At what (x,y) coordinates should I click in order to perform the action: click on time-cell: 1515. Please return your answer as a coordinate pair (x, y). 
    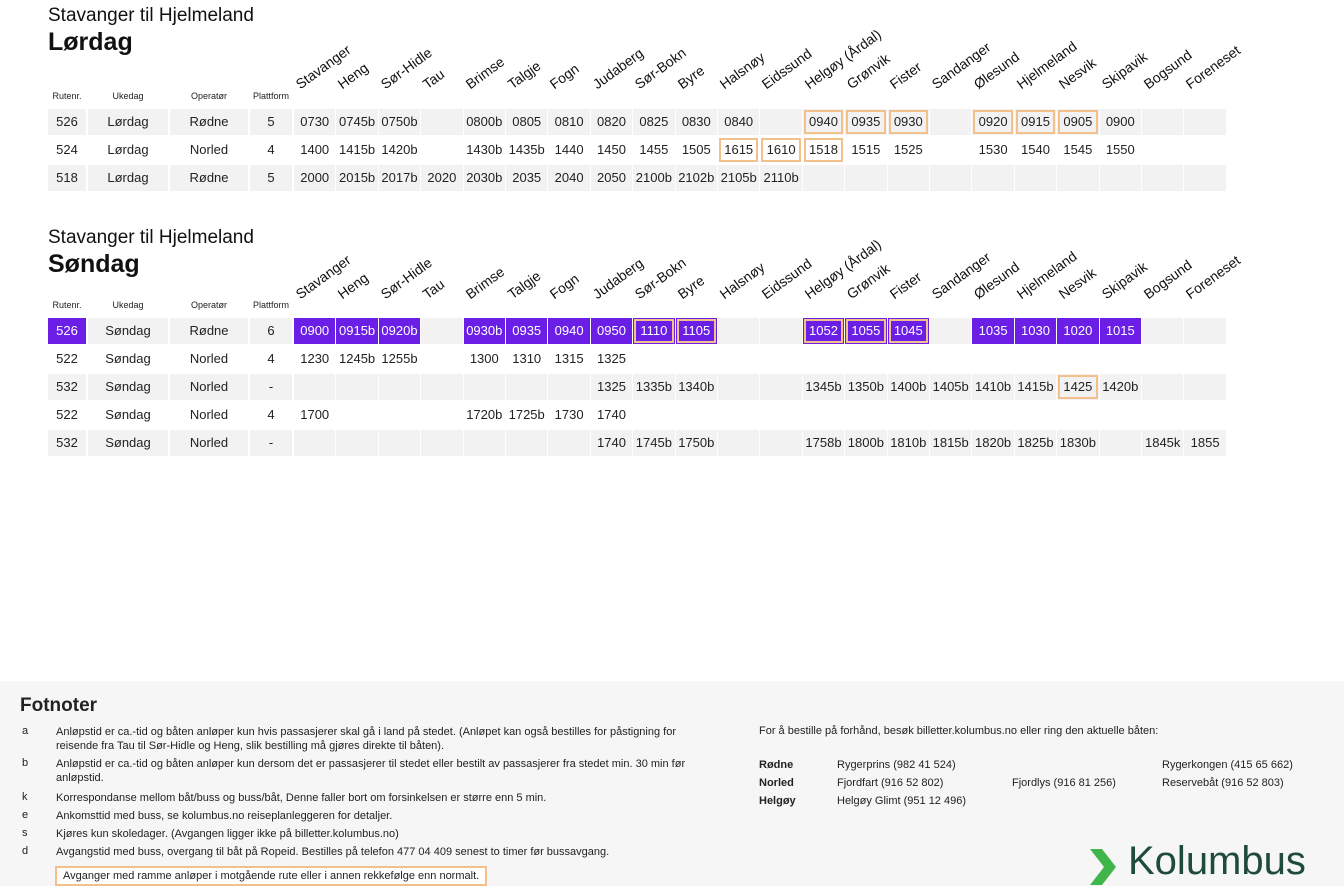
    Looking at the image, I should click on (866, 149).